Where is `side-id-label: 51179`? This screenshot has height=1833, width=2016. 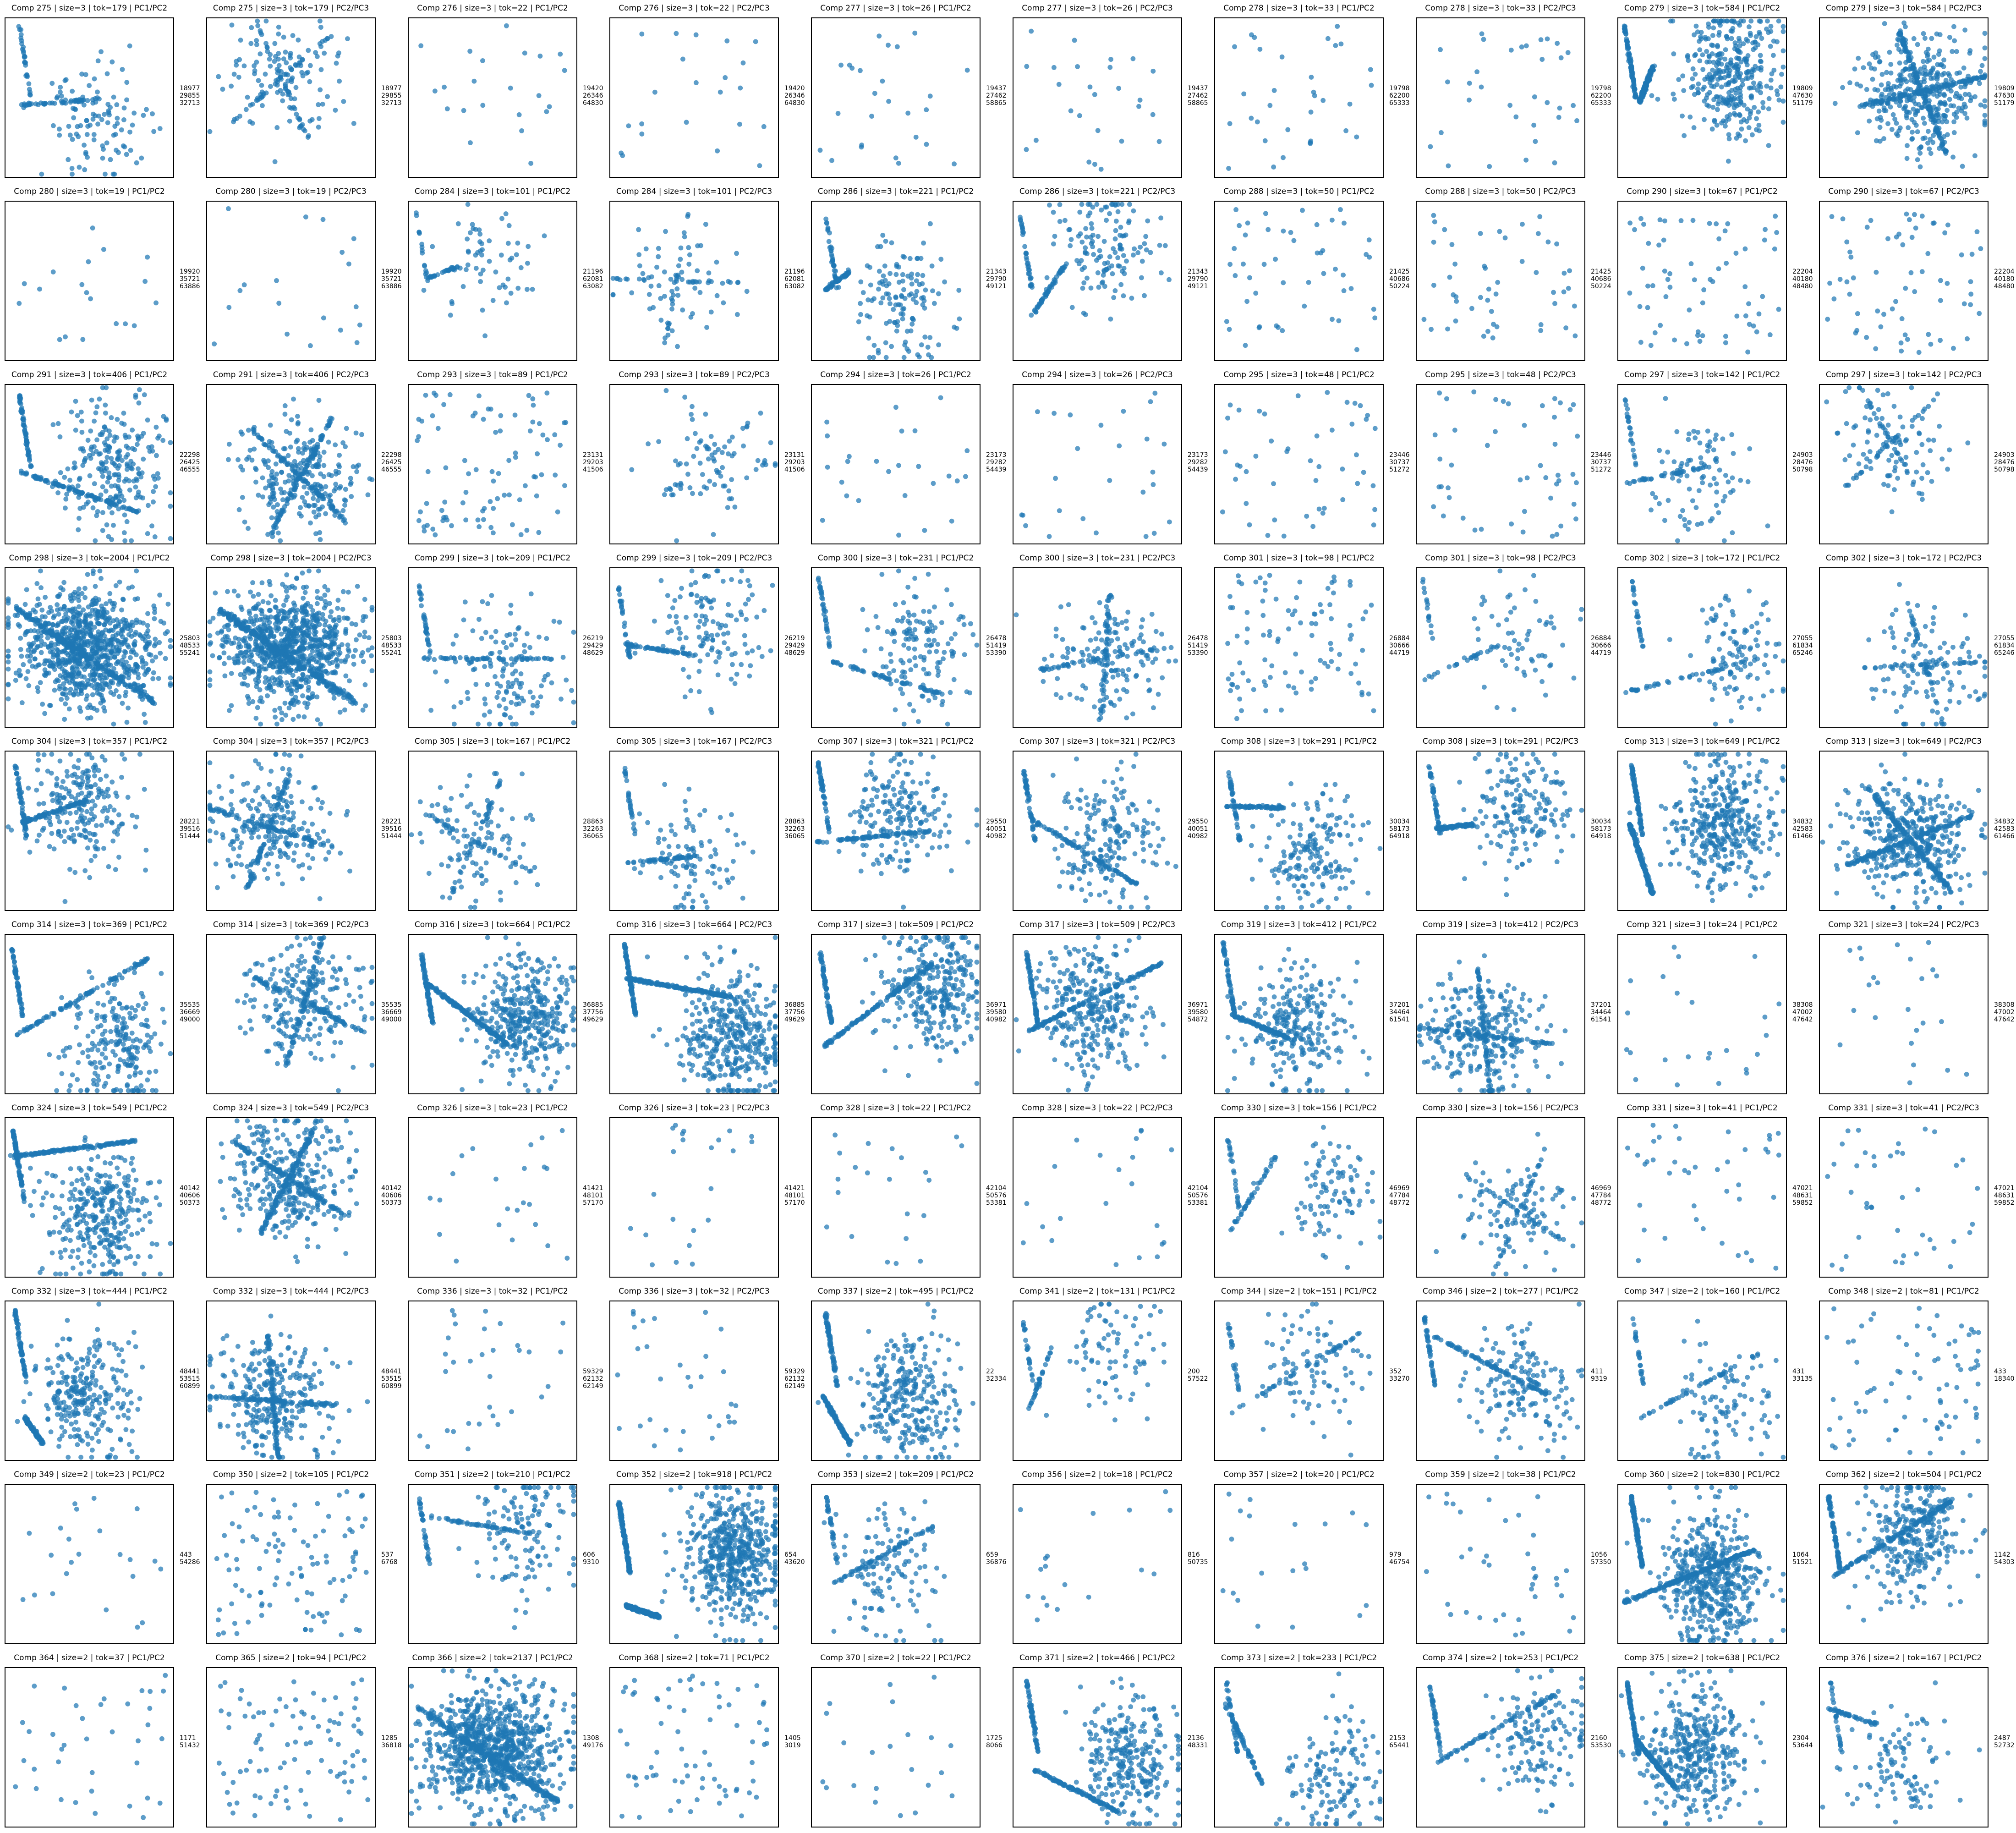
side-id-label: 51179 is located at coordinates (2004, 103).